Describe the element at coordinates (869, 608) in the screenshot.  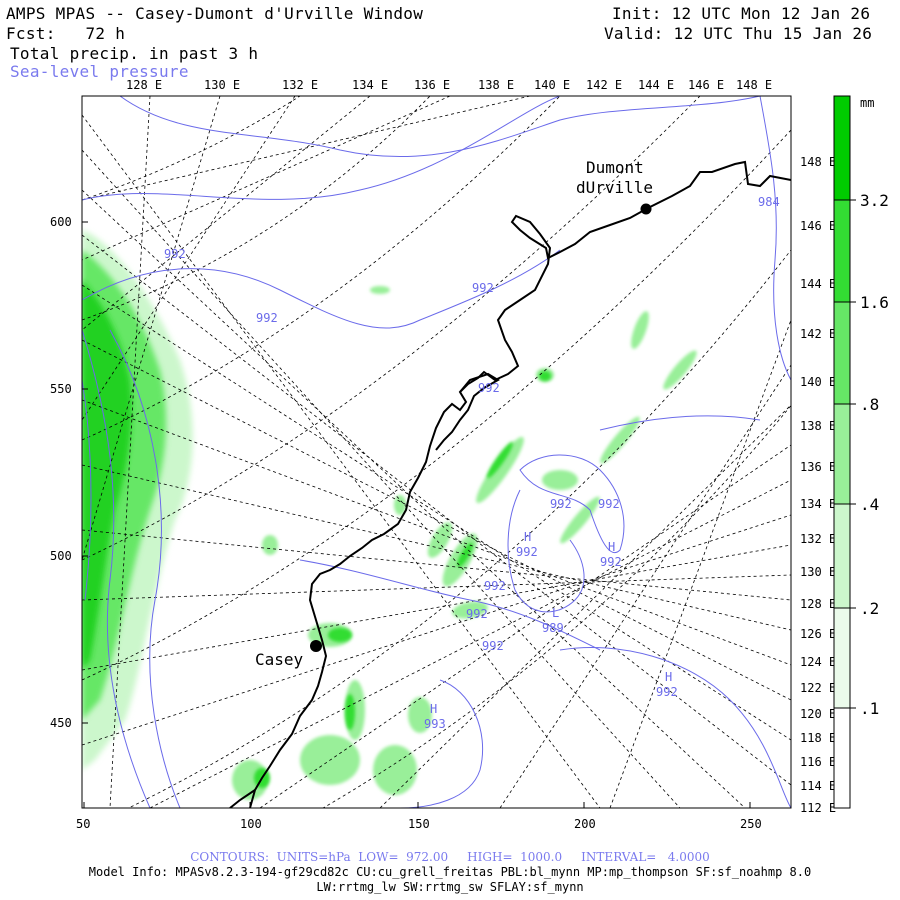
I see `colorbar-label: .2` at that location.